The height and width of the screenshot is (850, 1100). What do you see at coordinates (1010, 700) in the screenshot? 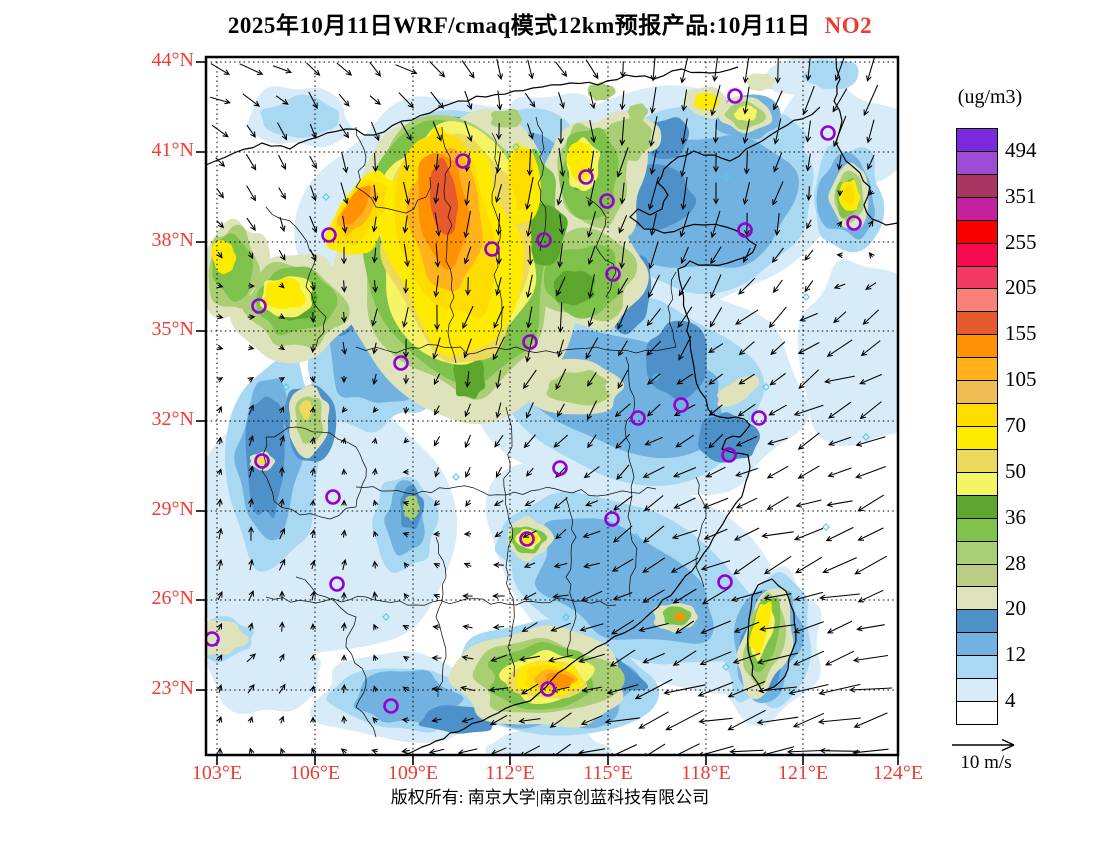
I see `legend-tick-label: 4` at bounding box center [1010, 700].